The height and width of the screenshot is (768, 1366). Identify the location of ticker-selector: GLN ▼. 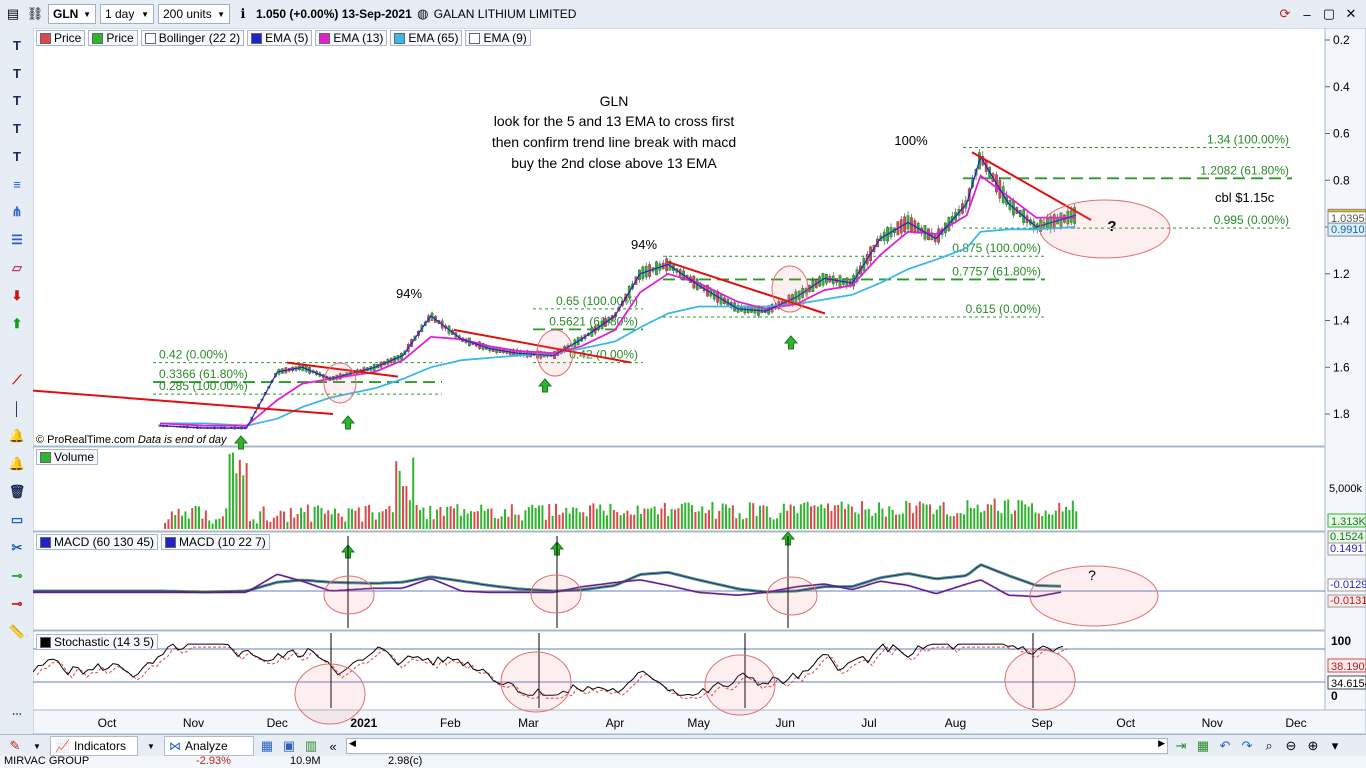
(72, 14).